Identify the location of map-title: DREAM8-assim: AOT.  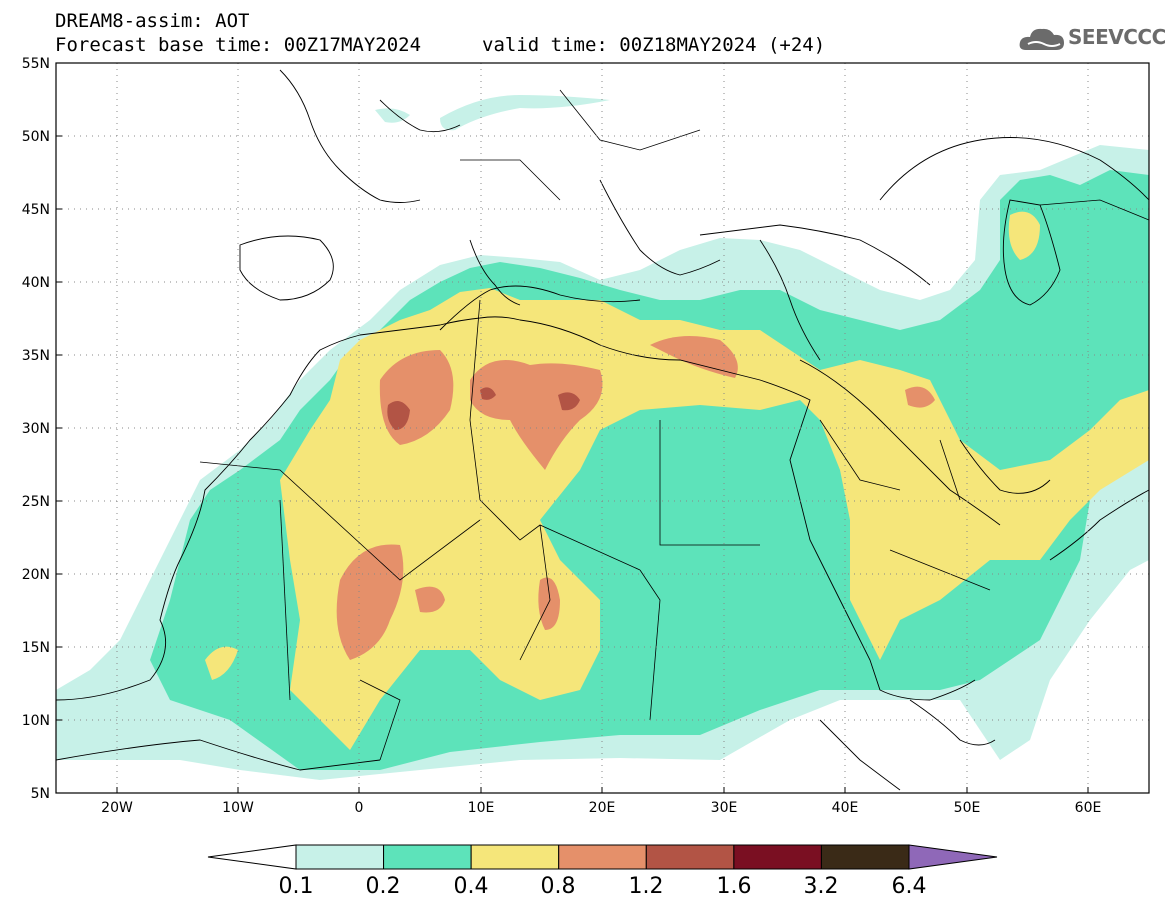
(152, 21).